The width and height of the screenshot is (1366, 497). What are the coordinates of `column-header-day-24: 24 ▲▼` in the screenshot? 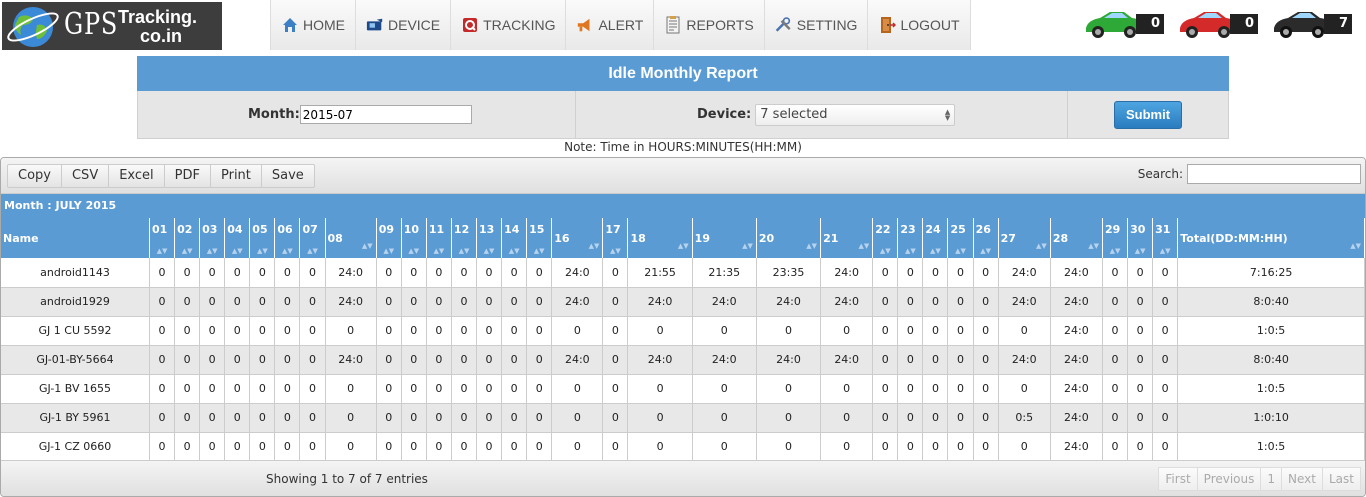 It's located at (935, 238).